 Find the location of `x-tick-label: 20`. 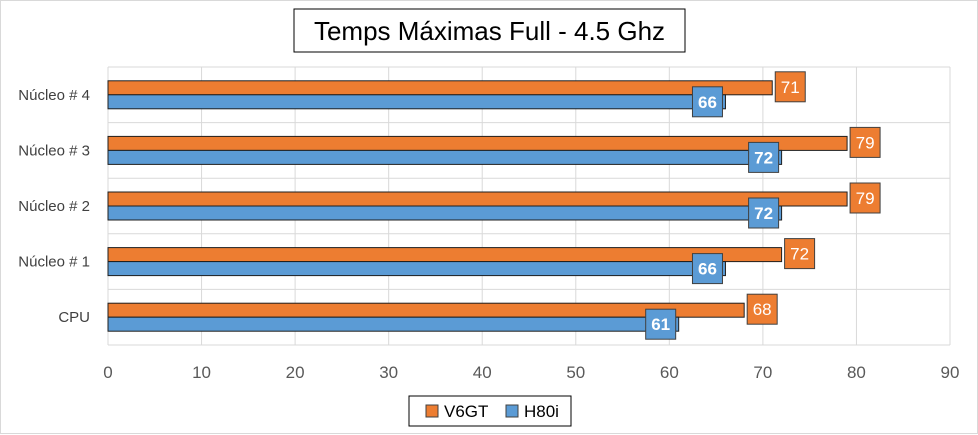

x-tick-label: 20 is located at coordinates (295, 372).